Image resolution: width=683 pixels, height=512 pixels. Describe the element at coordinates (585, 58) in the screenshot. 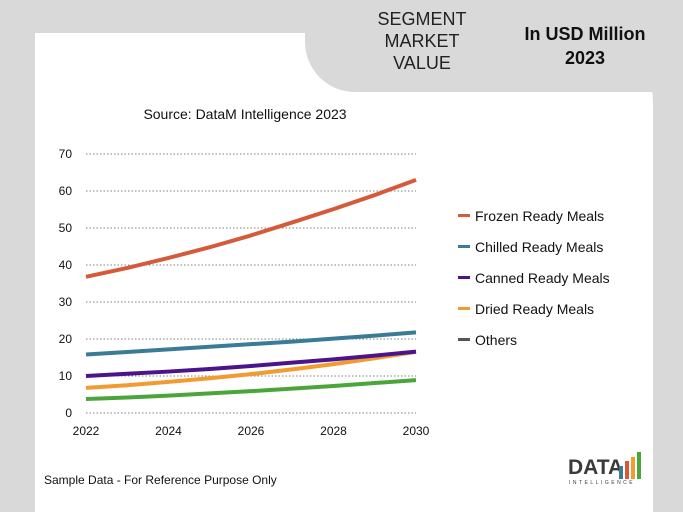

I see `year-line: 2023` at that location.